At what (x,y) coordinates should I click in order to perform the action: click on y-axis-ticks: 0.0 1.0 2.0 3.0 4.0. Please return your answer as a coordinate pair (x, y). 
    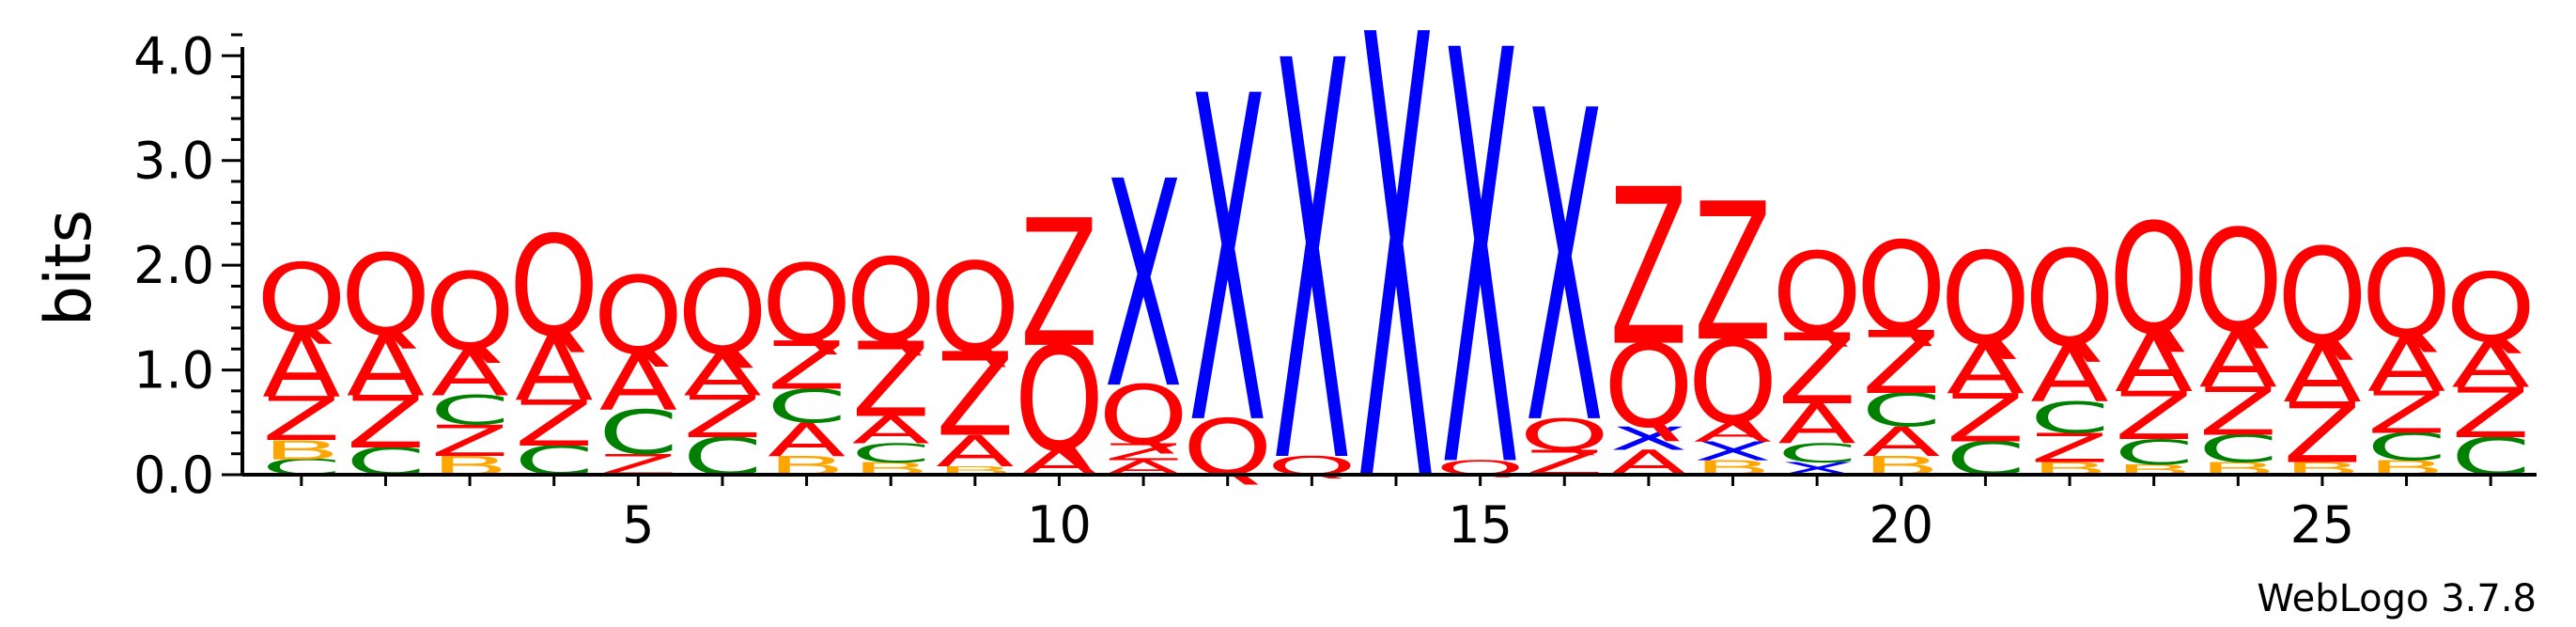
    Looking at the image, I should click on (187, 265).